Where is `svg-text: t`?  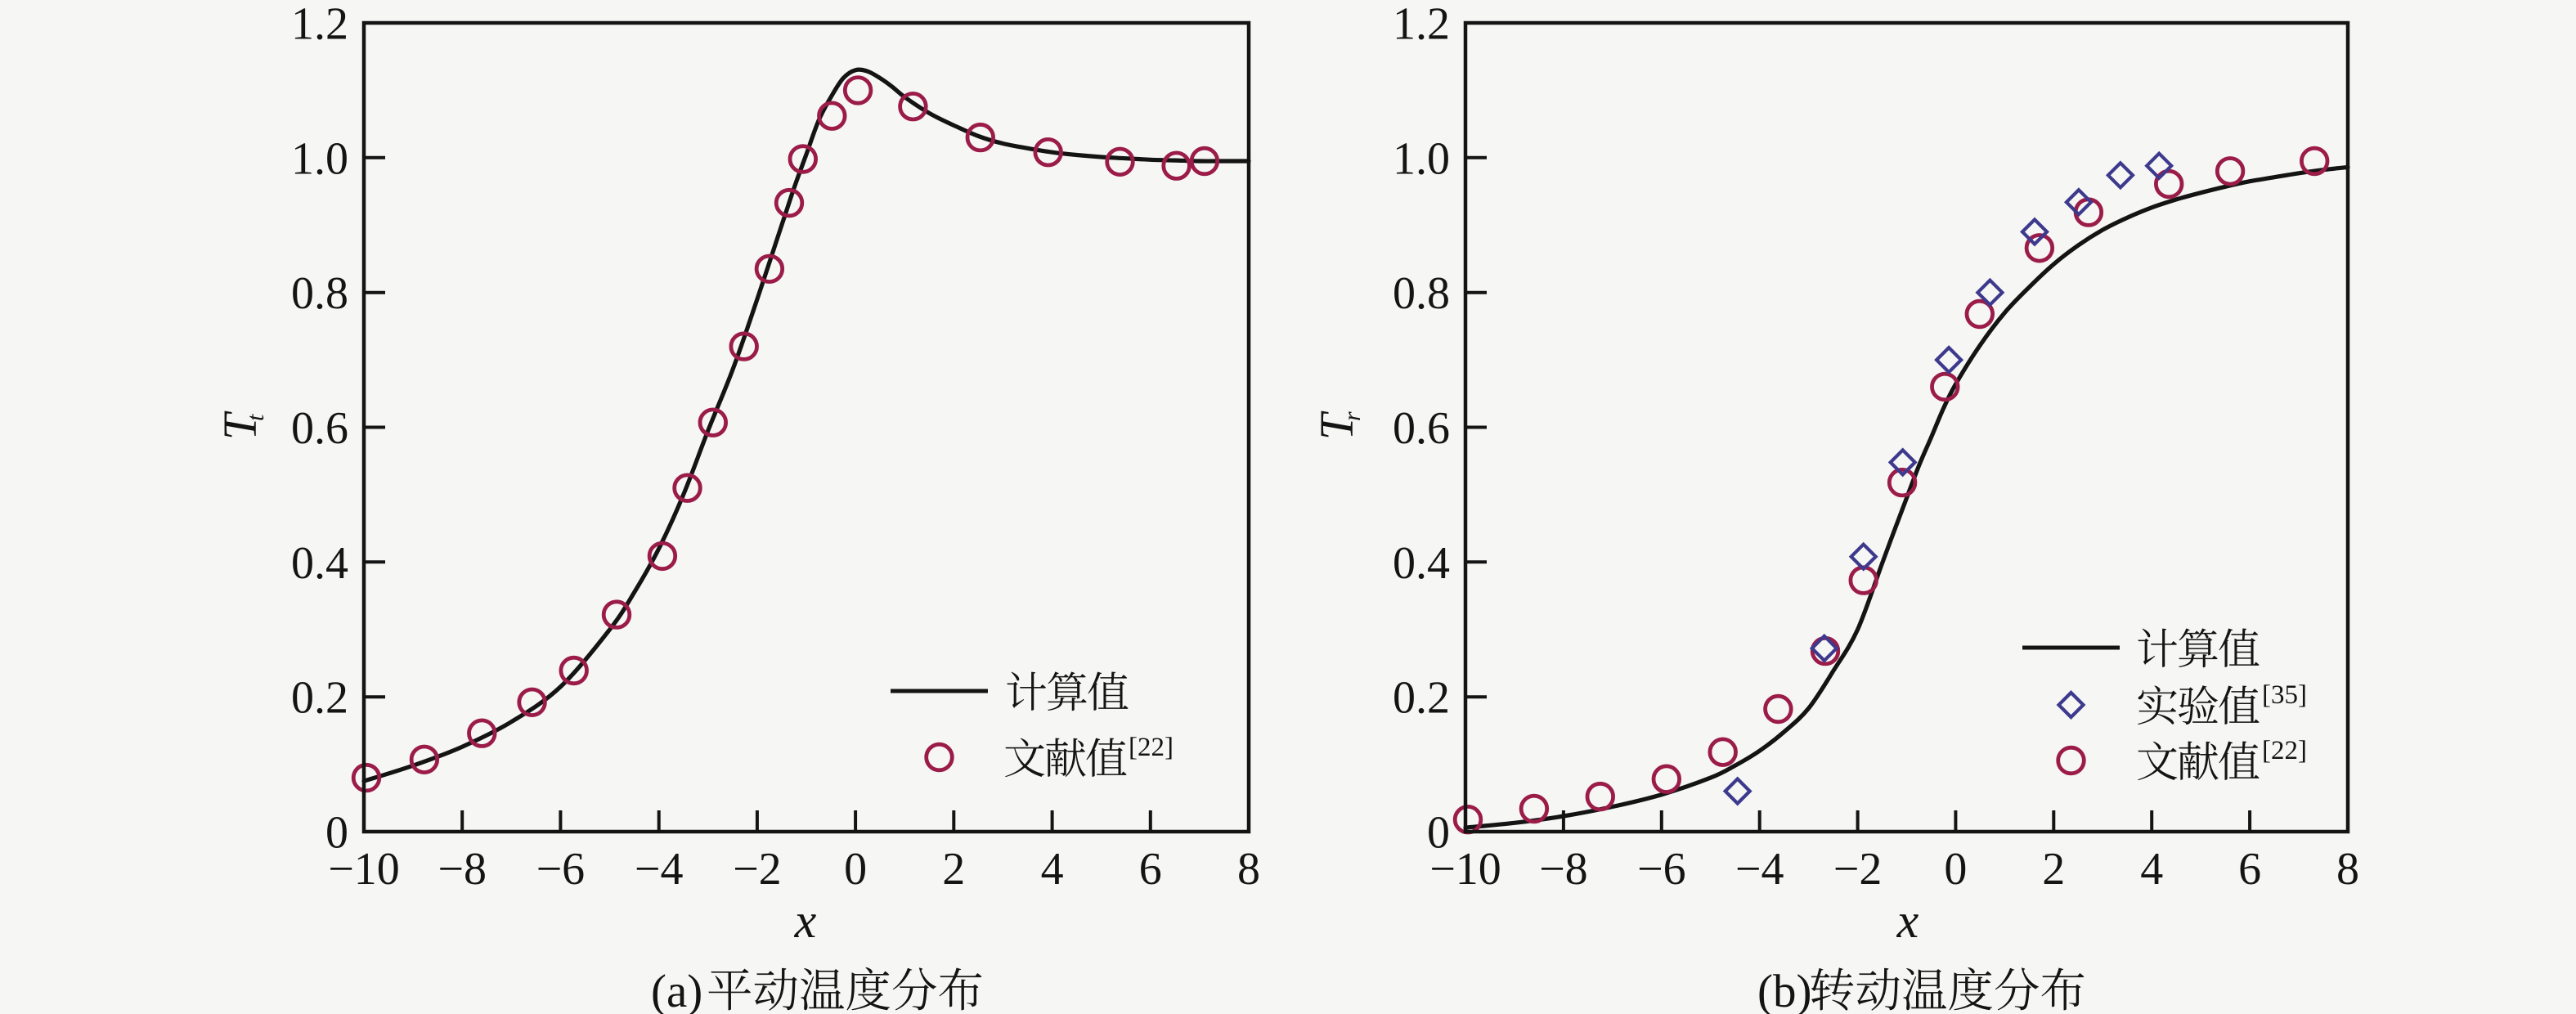 svg-text: t is located at coordinates (256, 417).